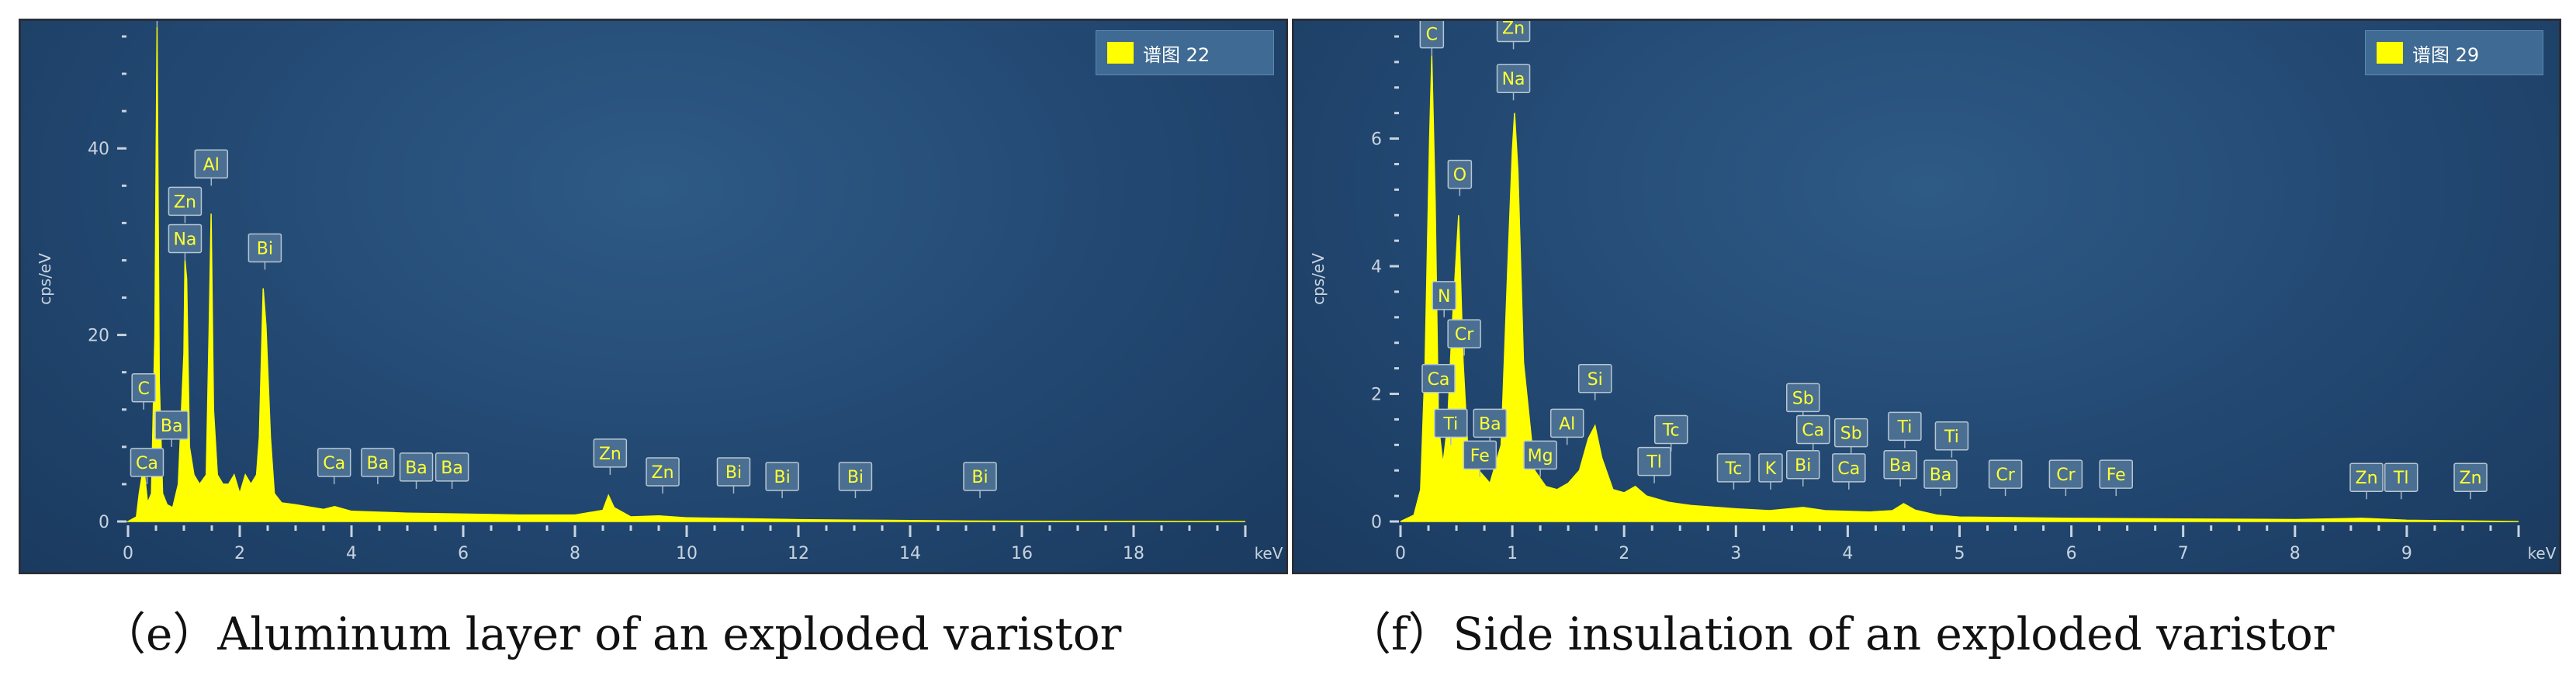 This screenshot has width=2576, height=686. I want to click on peak-label-text: O, so click(1459, 175).